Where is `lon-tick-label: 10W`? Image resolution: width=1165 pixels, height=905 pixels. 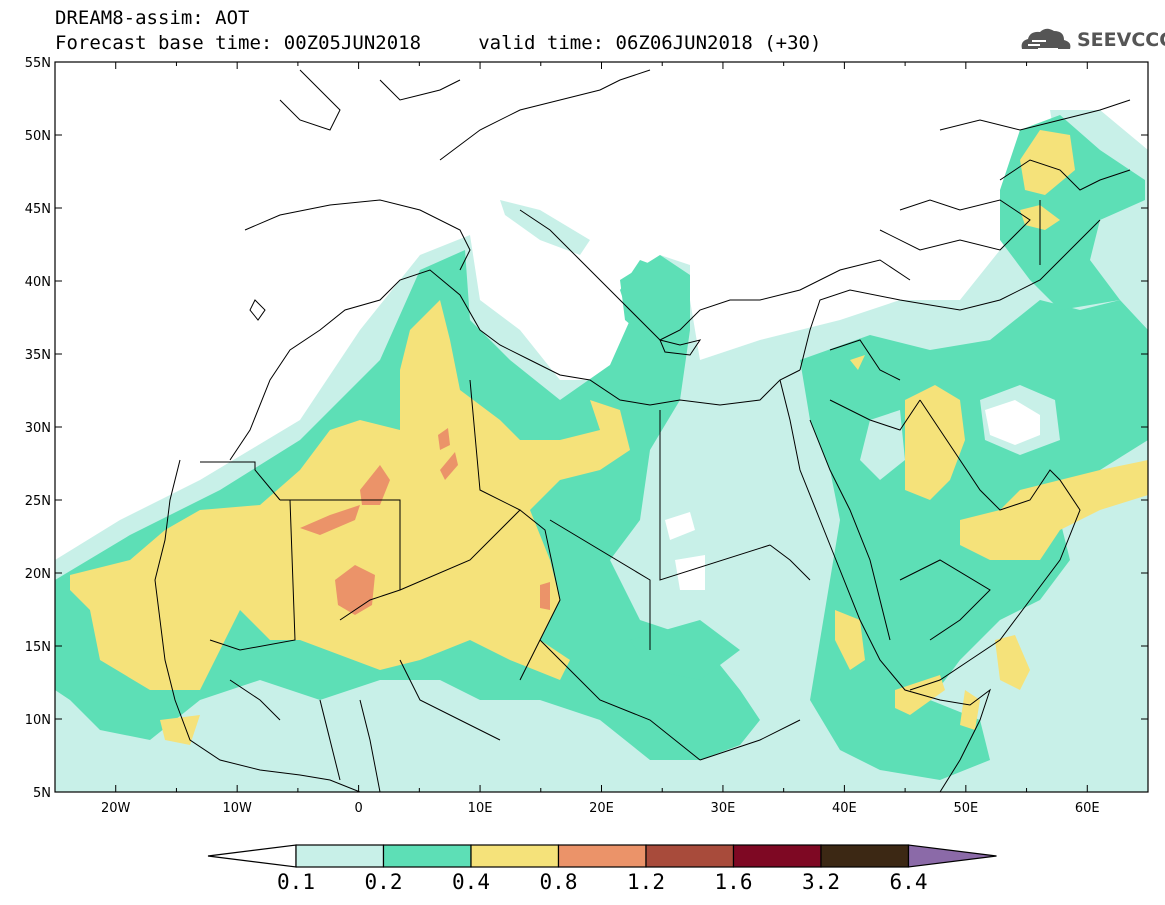
lon-tick-label: 10W is located at coordinates (237, 808).